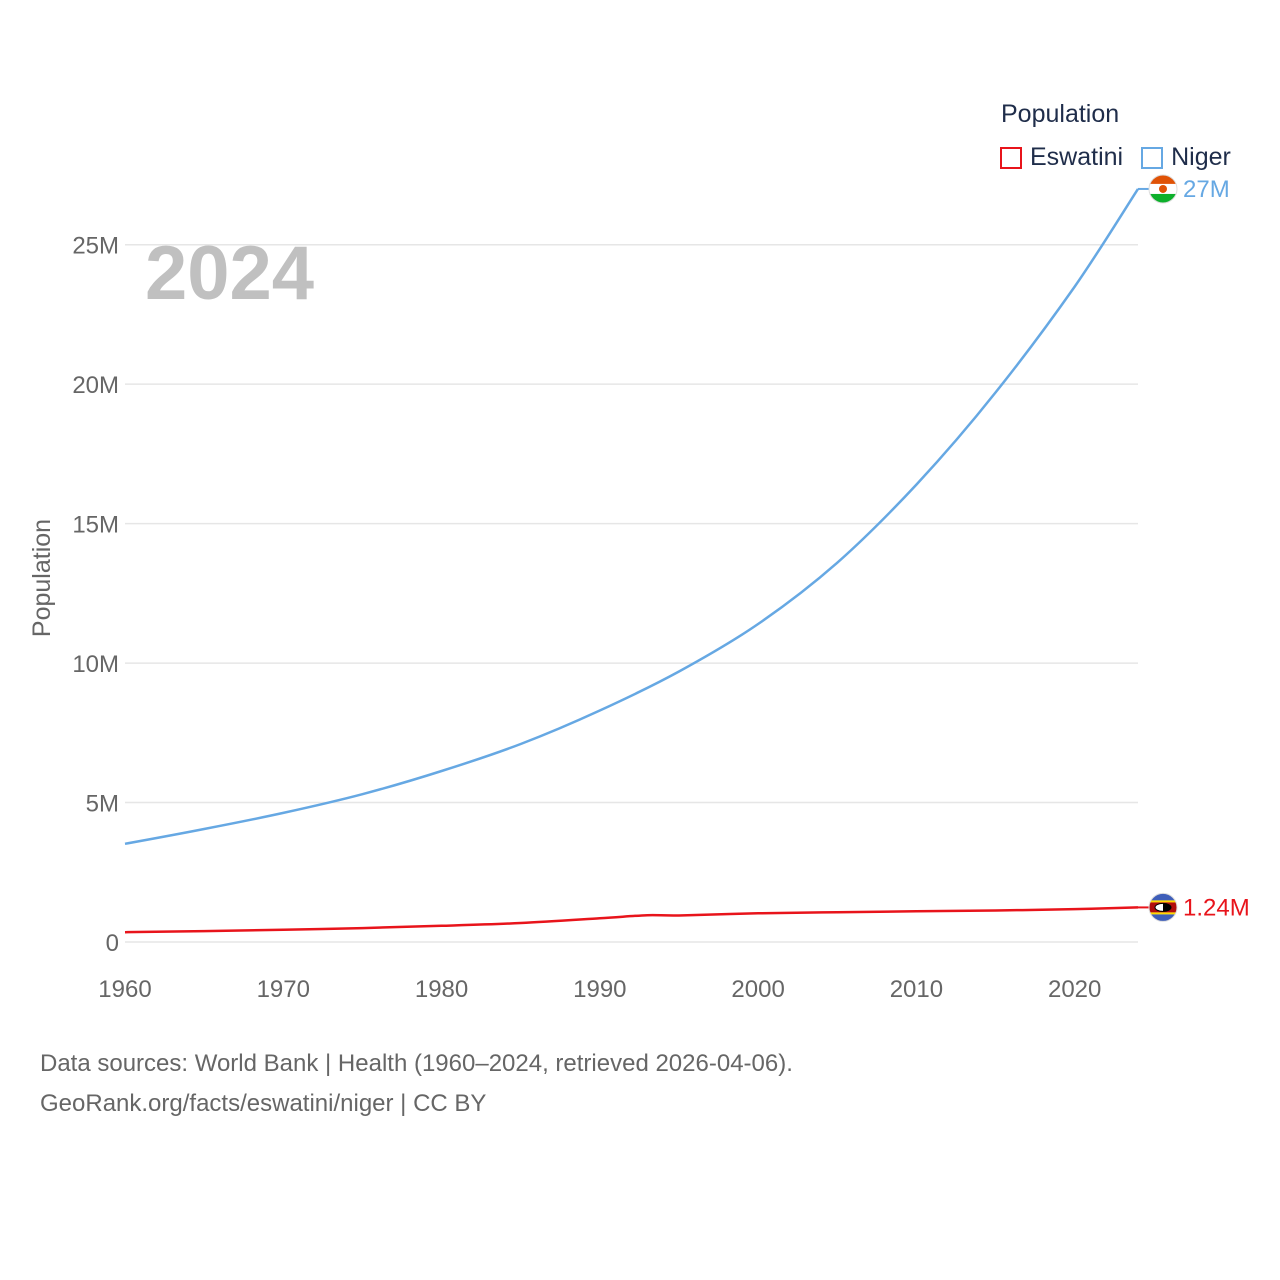 Image resolution: width=1280 pixels, height=1280 pixels. Describe the element at coordinates (757, 989) in the screenshot. I see `x-tick-label: 2000` at that location.